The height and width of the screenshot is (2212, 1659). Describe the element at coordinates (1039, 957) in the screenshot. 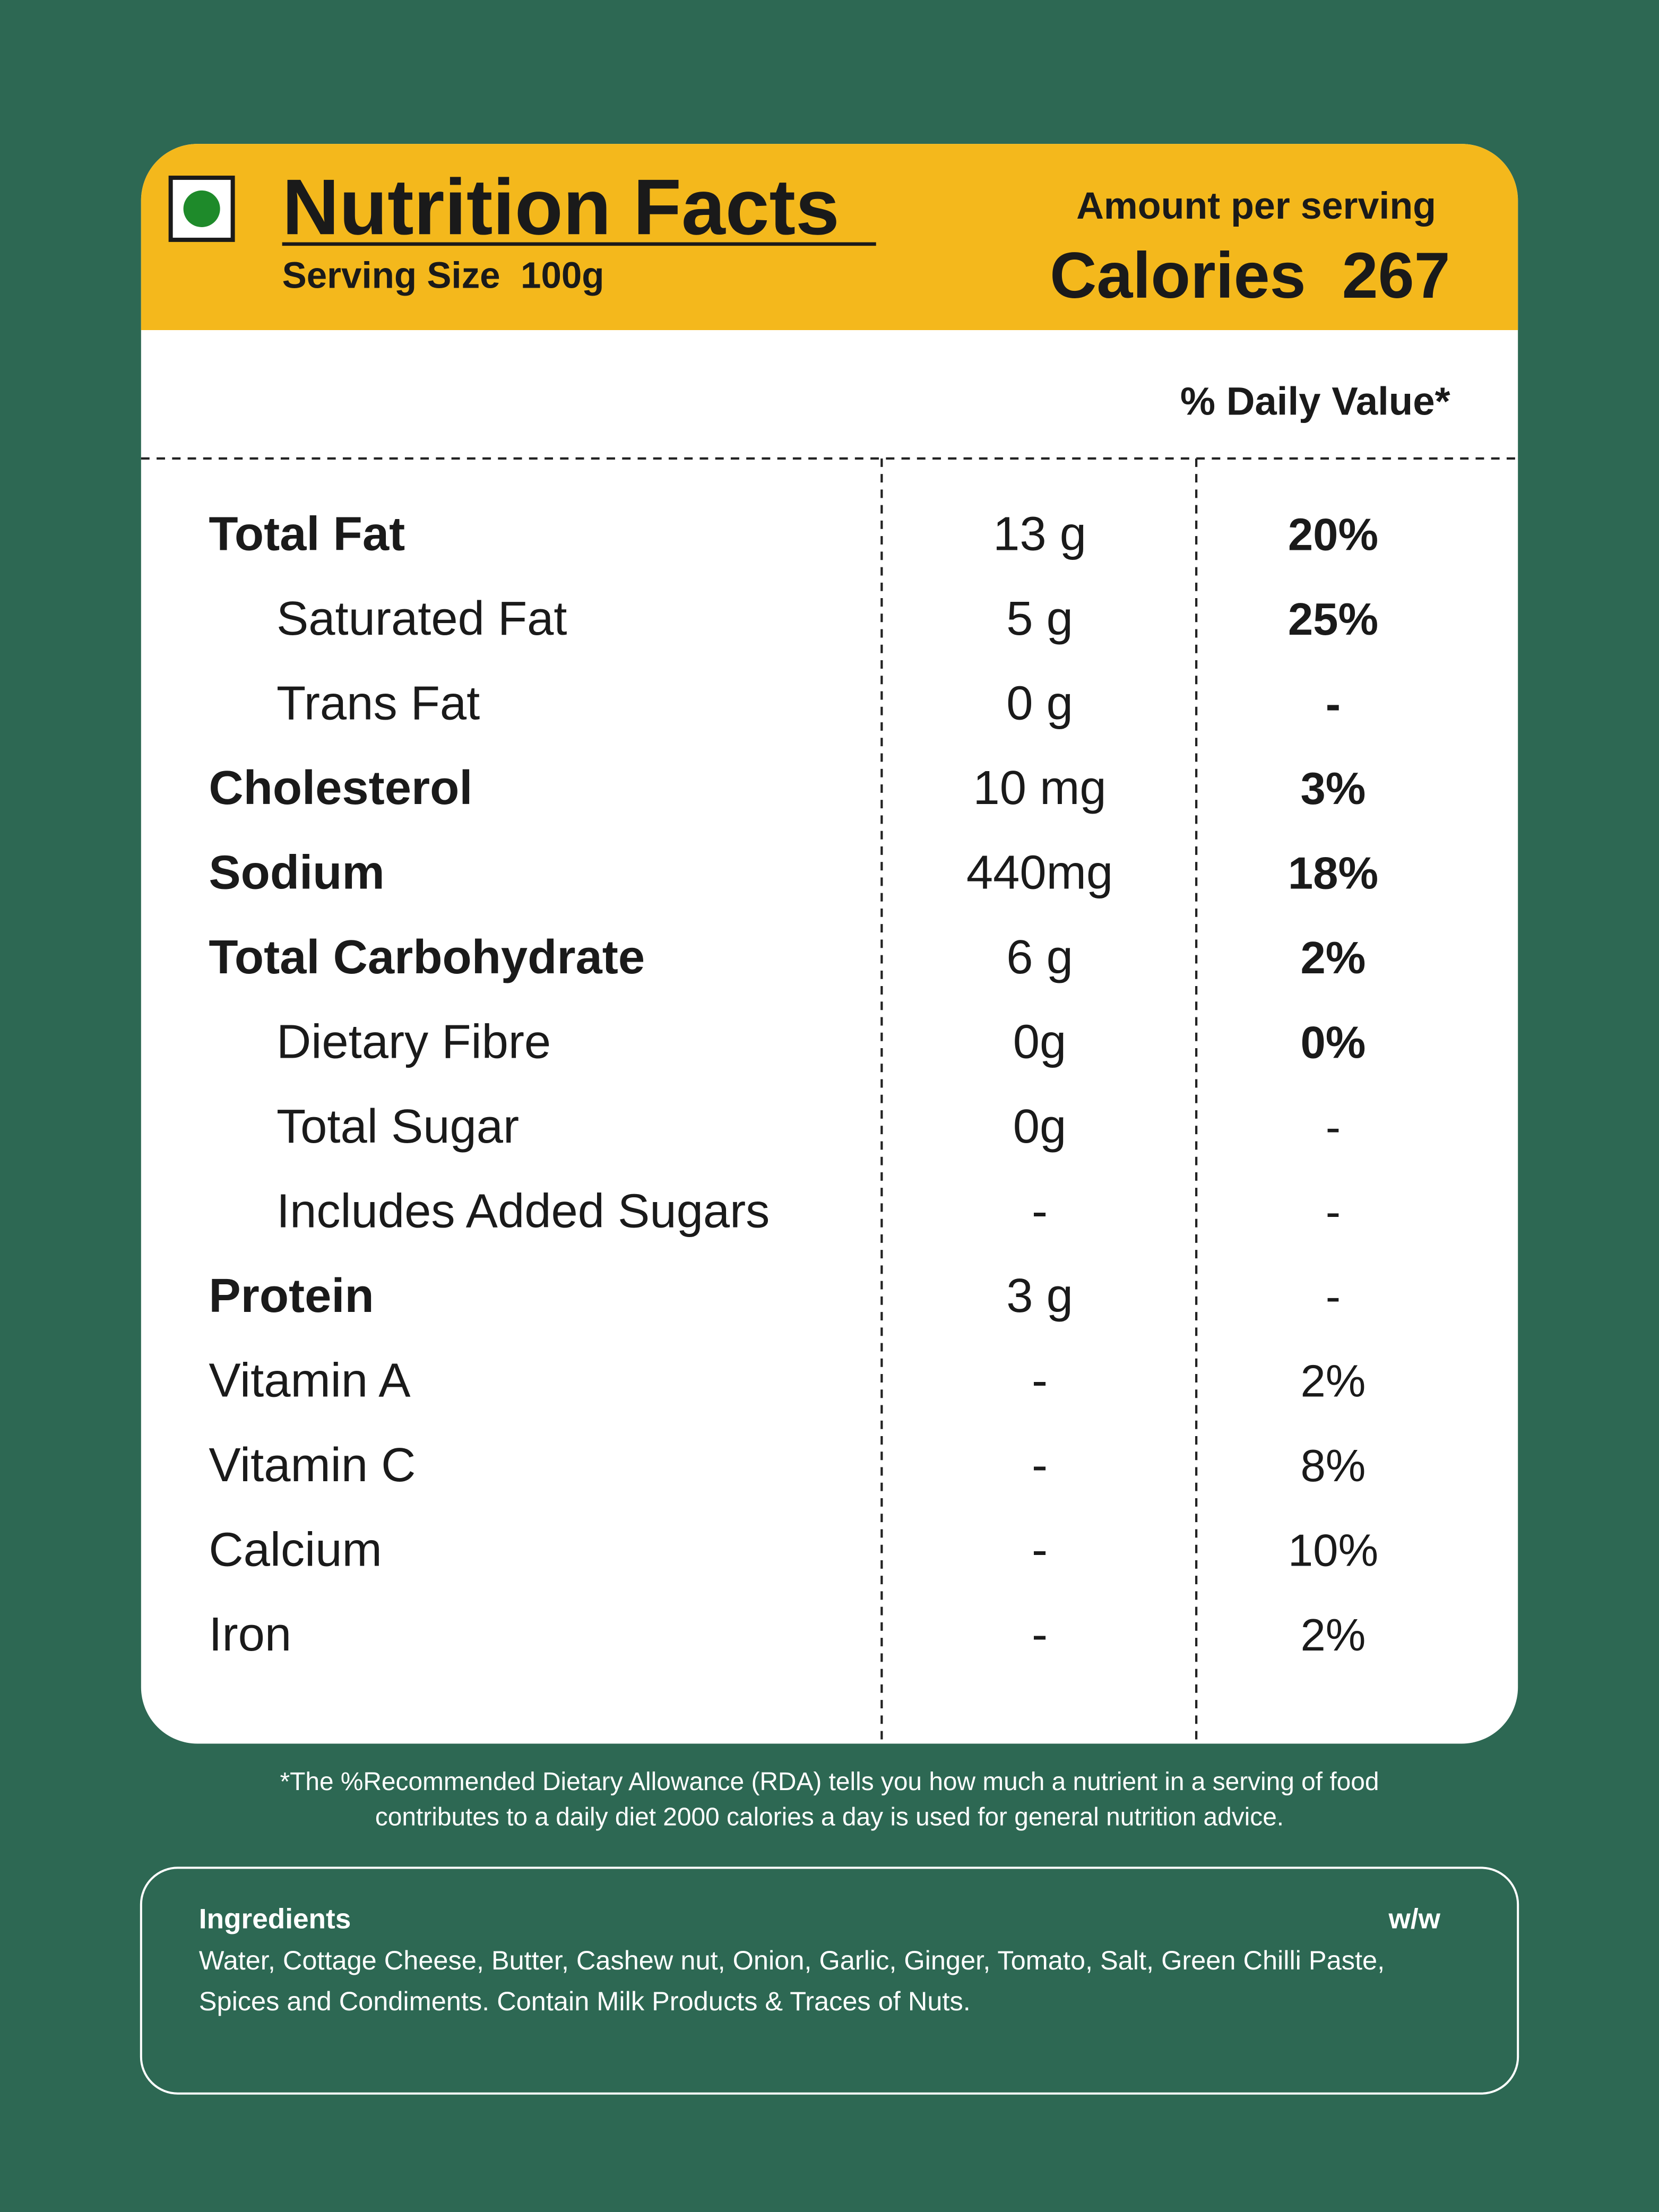

I see `nutrient-amount: 6 g` at that location.